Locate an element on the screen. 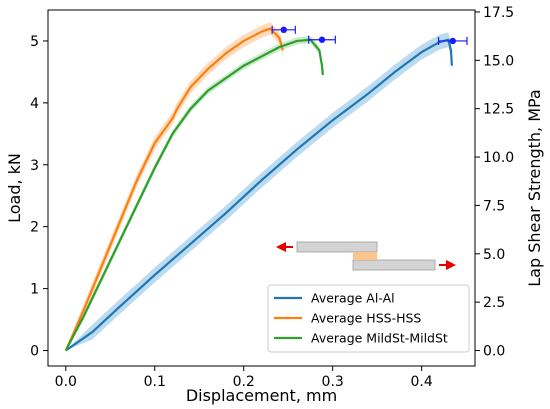 This screenshot has height=409, width=550. y2-tick-label: 7.5 is located at coordinates (494, 206).